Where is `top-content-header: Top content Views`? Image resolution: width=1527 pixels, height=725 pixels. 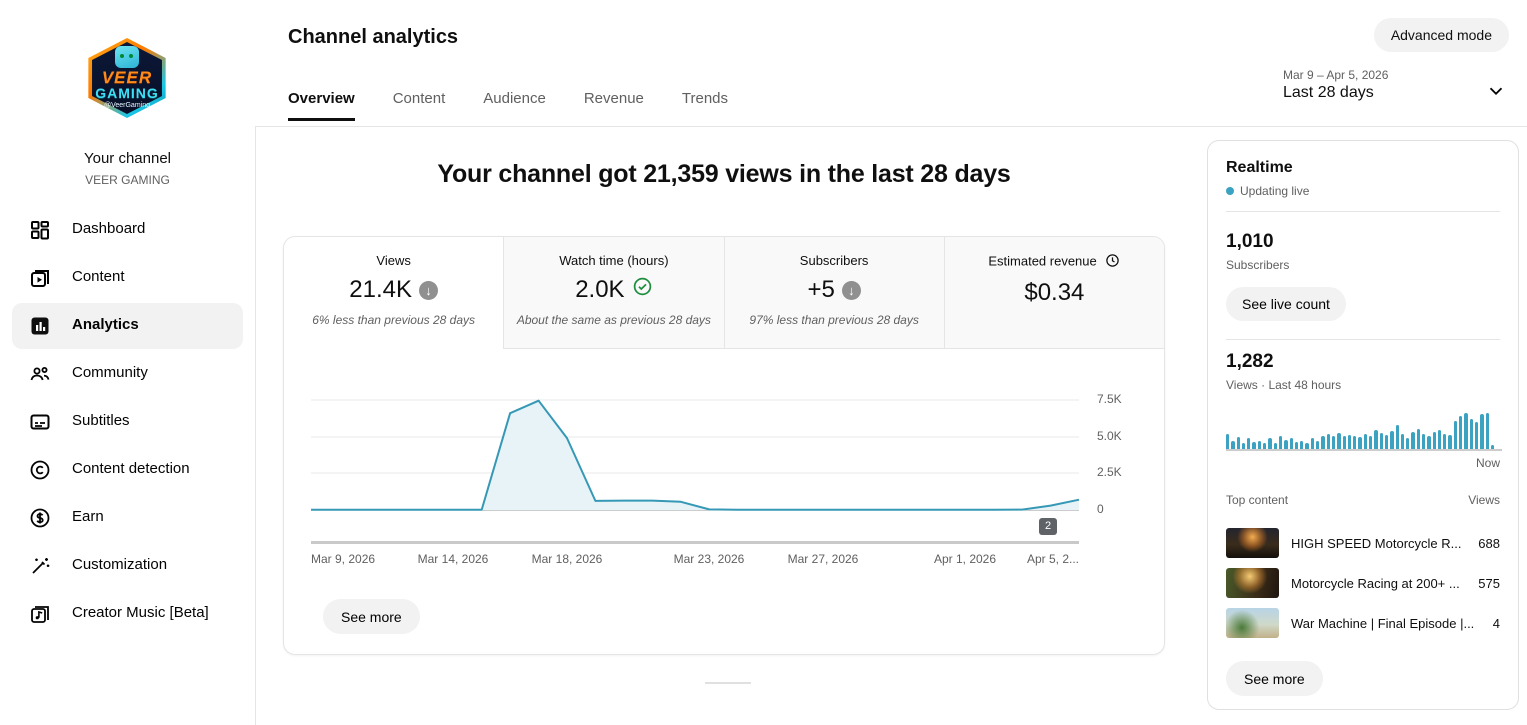
top-content-header: Top content Views is located at coordinates (1363, 500).